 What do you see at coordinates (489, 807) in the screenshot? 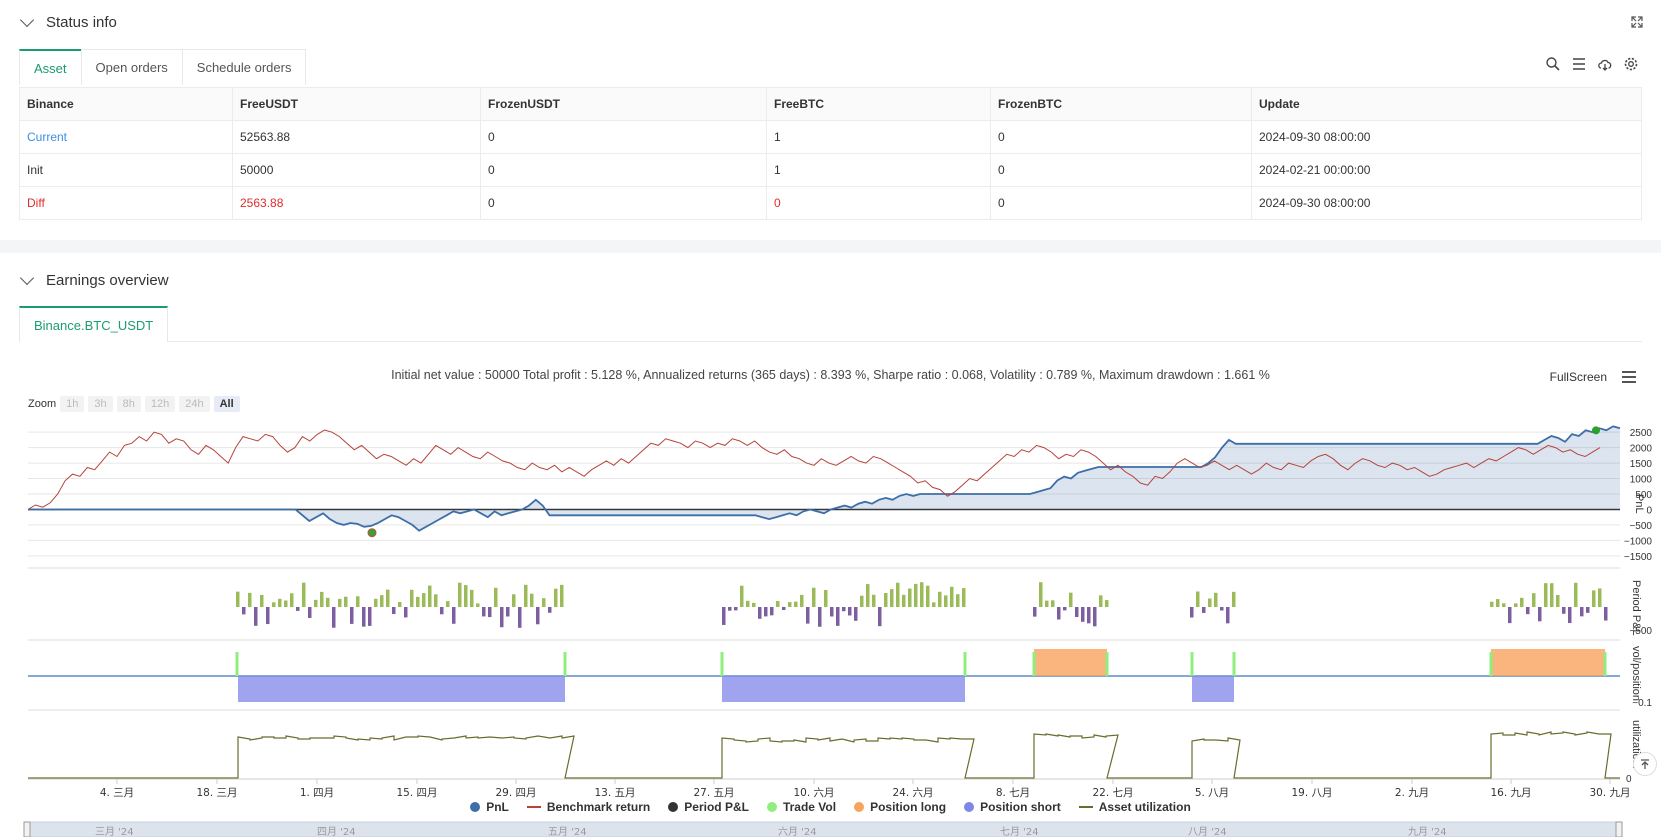
I see `legend-pnl: PnL` at bounding box center [489, 807].